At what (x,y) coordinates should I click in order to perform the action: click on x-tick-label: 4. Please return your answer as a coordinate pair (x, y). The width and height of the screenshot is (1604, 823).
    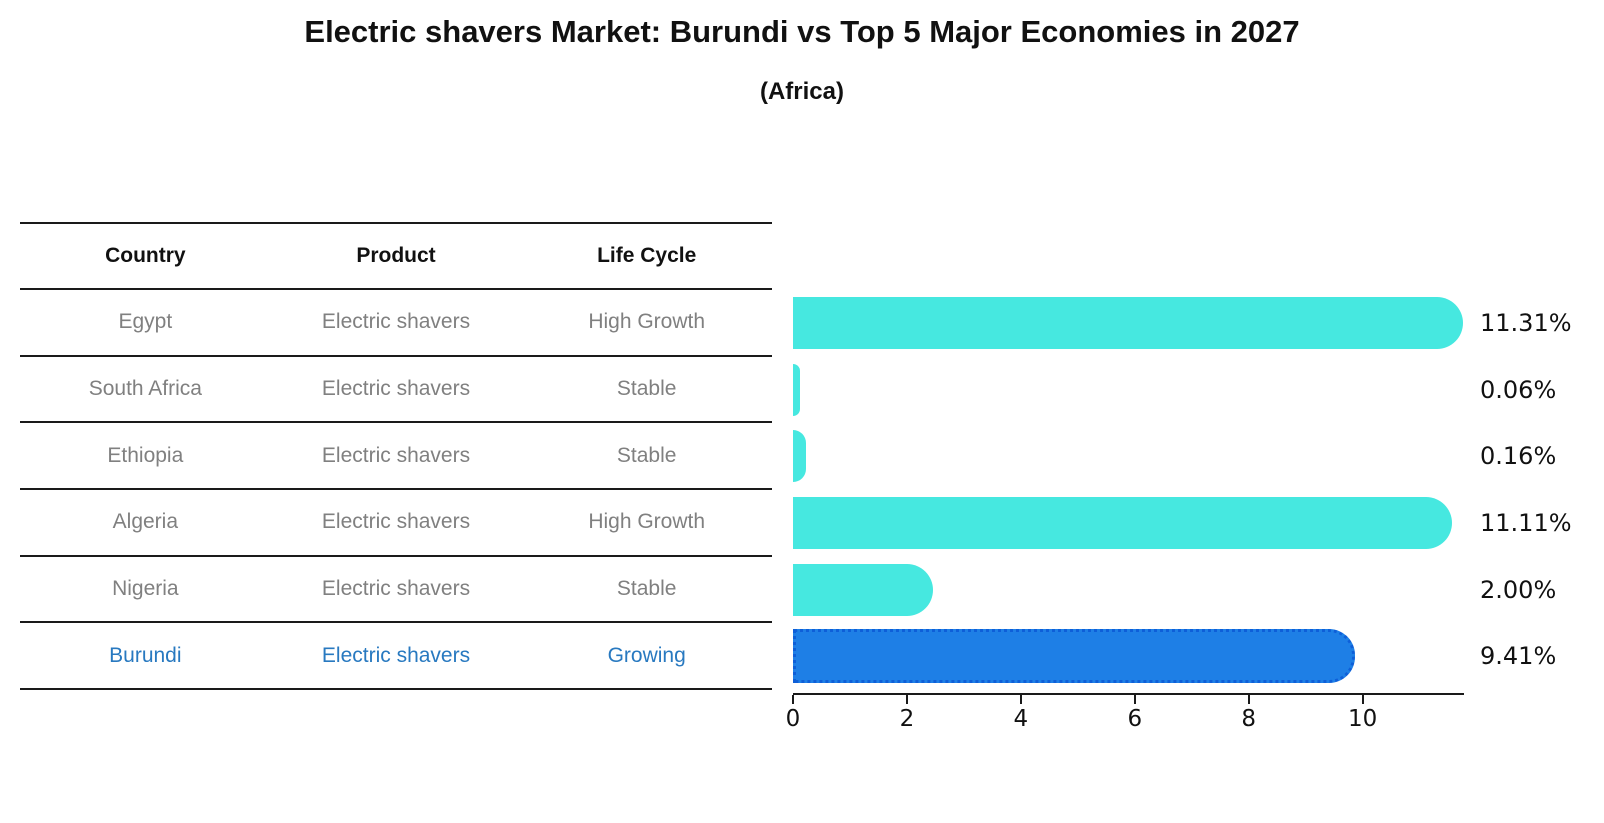
    Looking at the image, I should click on (1021, 719).